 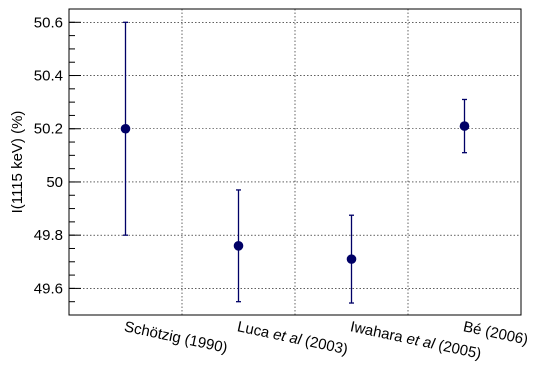 What do you see at coordinates (48, 22) in the screenshot?
I see `y-tick-label: 50.6` at bounding box center [48, 22].